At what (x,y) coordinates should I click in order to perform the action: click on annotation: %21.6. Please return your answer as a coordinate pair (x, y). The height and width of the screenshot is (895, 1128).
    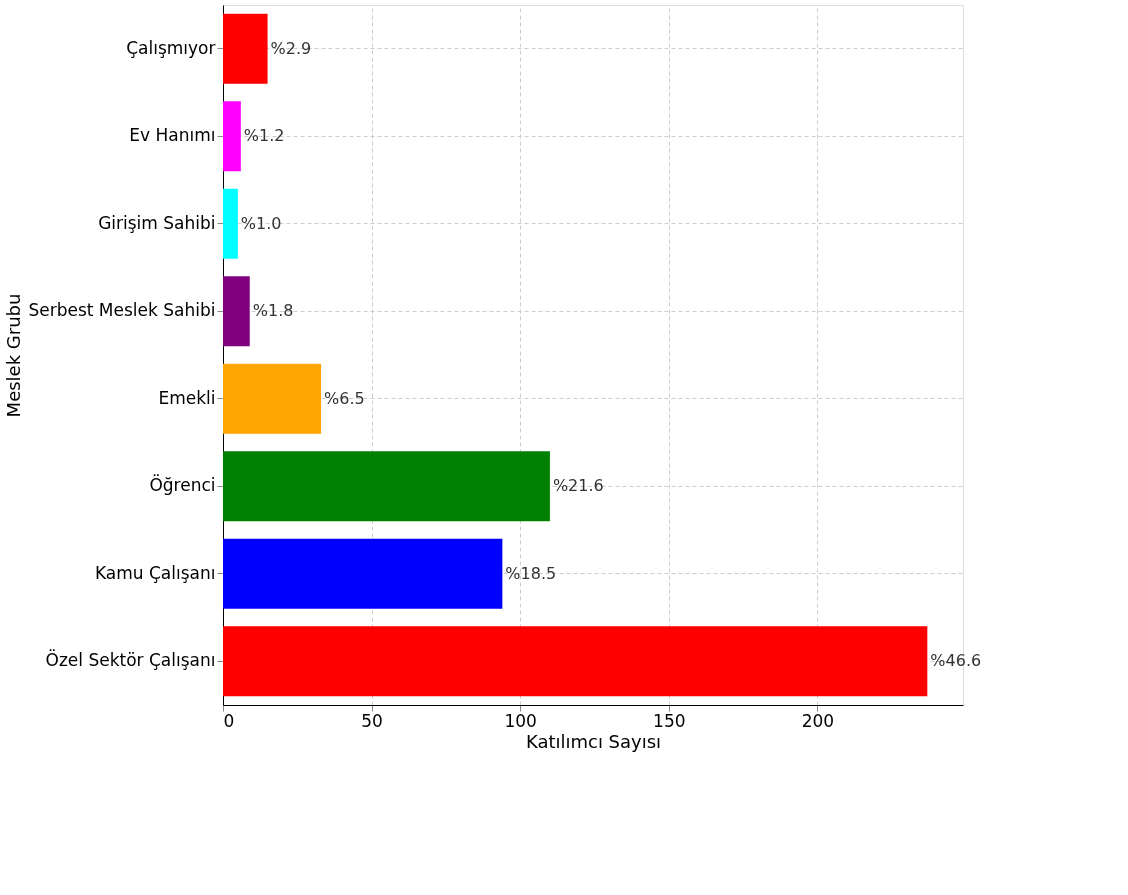
    Looking at the image, I should click on (578, 486).